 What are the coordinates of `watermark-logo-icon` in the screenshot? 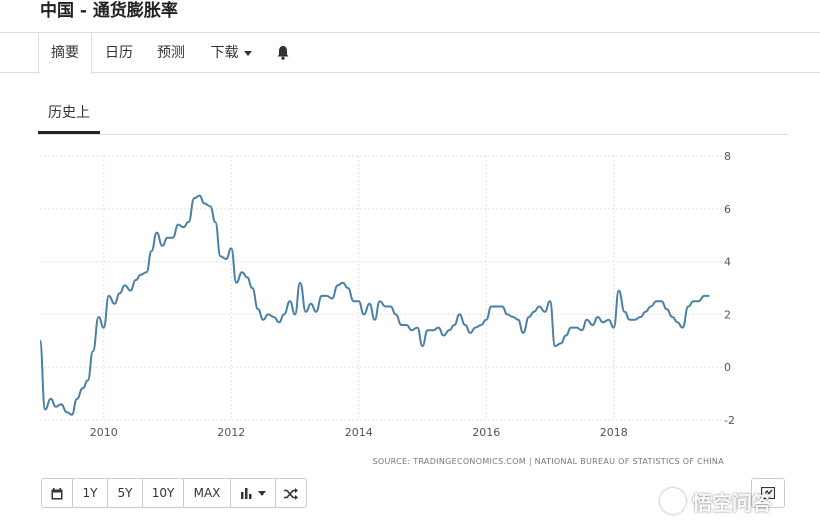 It's located at (673, 501).